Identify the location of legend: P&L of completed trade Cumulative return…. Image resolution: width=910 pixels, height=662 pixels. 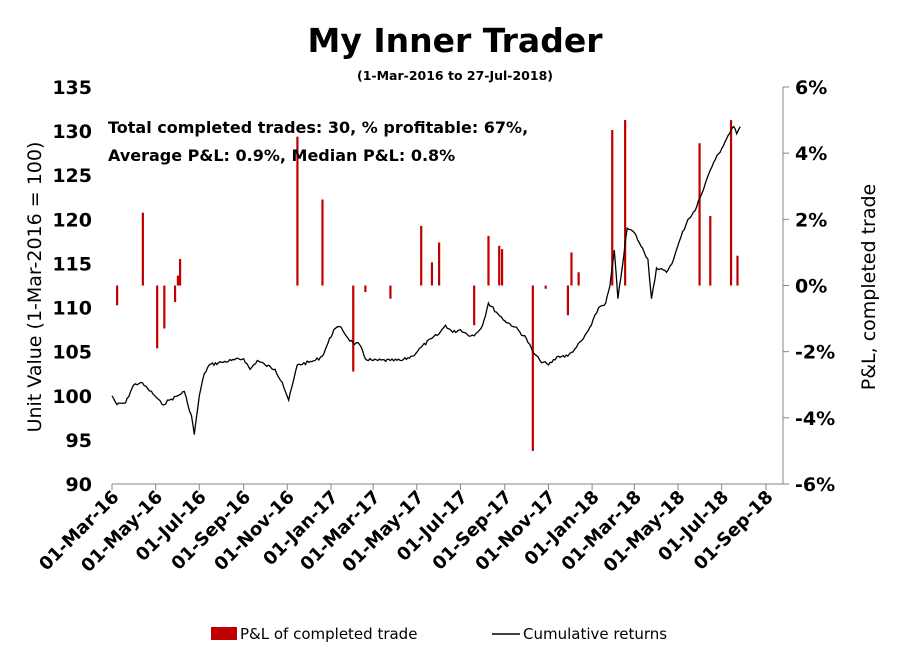
(439, 634).